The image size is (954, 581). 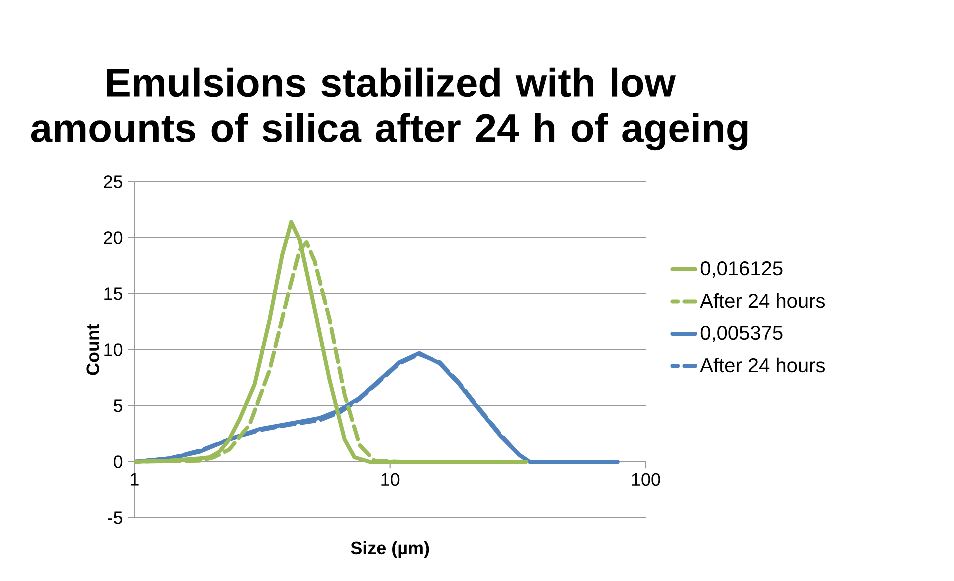 What do you see at coordinates (93, 350) in the screenshot?
I see `y-axis-title: Count` at bounding box center [93, 350].